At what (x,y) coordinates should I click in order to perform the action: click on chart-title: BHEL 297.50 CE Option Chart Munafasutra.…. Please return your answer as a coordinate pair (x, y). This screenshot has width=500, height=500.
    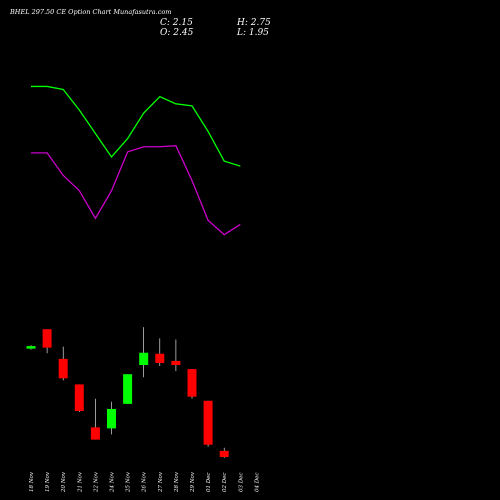
    Looking at the image, I should click on (91, 12).